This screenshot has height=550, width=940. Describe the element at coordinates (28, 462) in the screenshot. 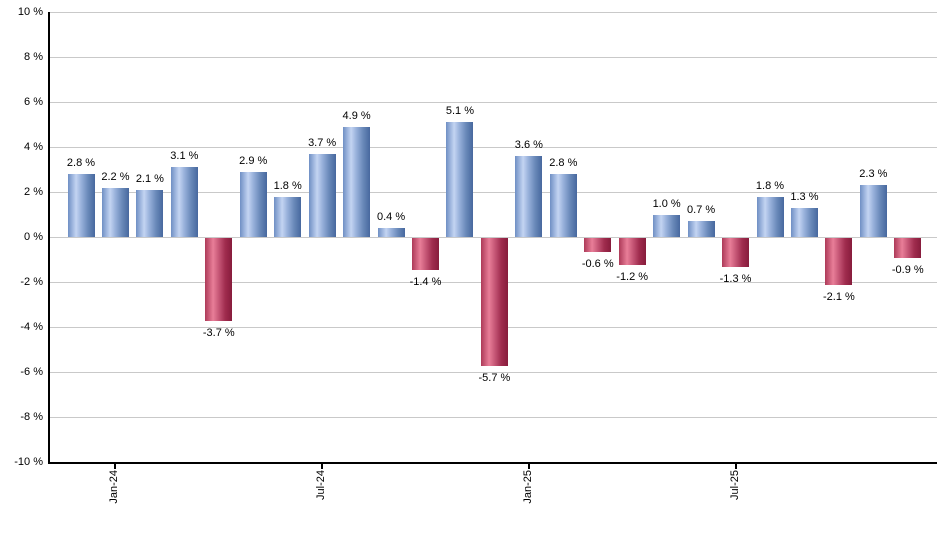

I see `y-axis-tick-label: -10 %` at that location.